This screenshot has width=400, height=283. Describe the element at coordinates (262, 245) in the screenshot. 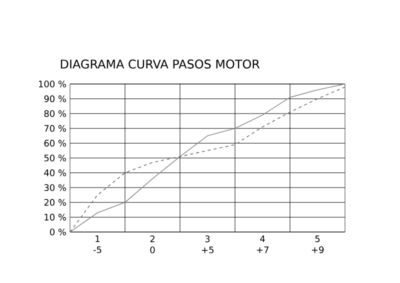

I see `x-tick-label: 4 +7` at that location.